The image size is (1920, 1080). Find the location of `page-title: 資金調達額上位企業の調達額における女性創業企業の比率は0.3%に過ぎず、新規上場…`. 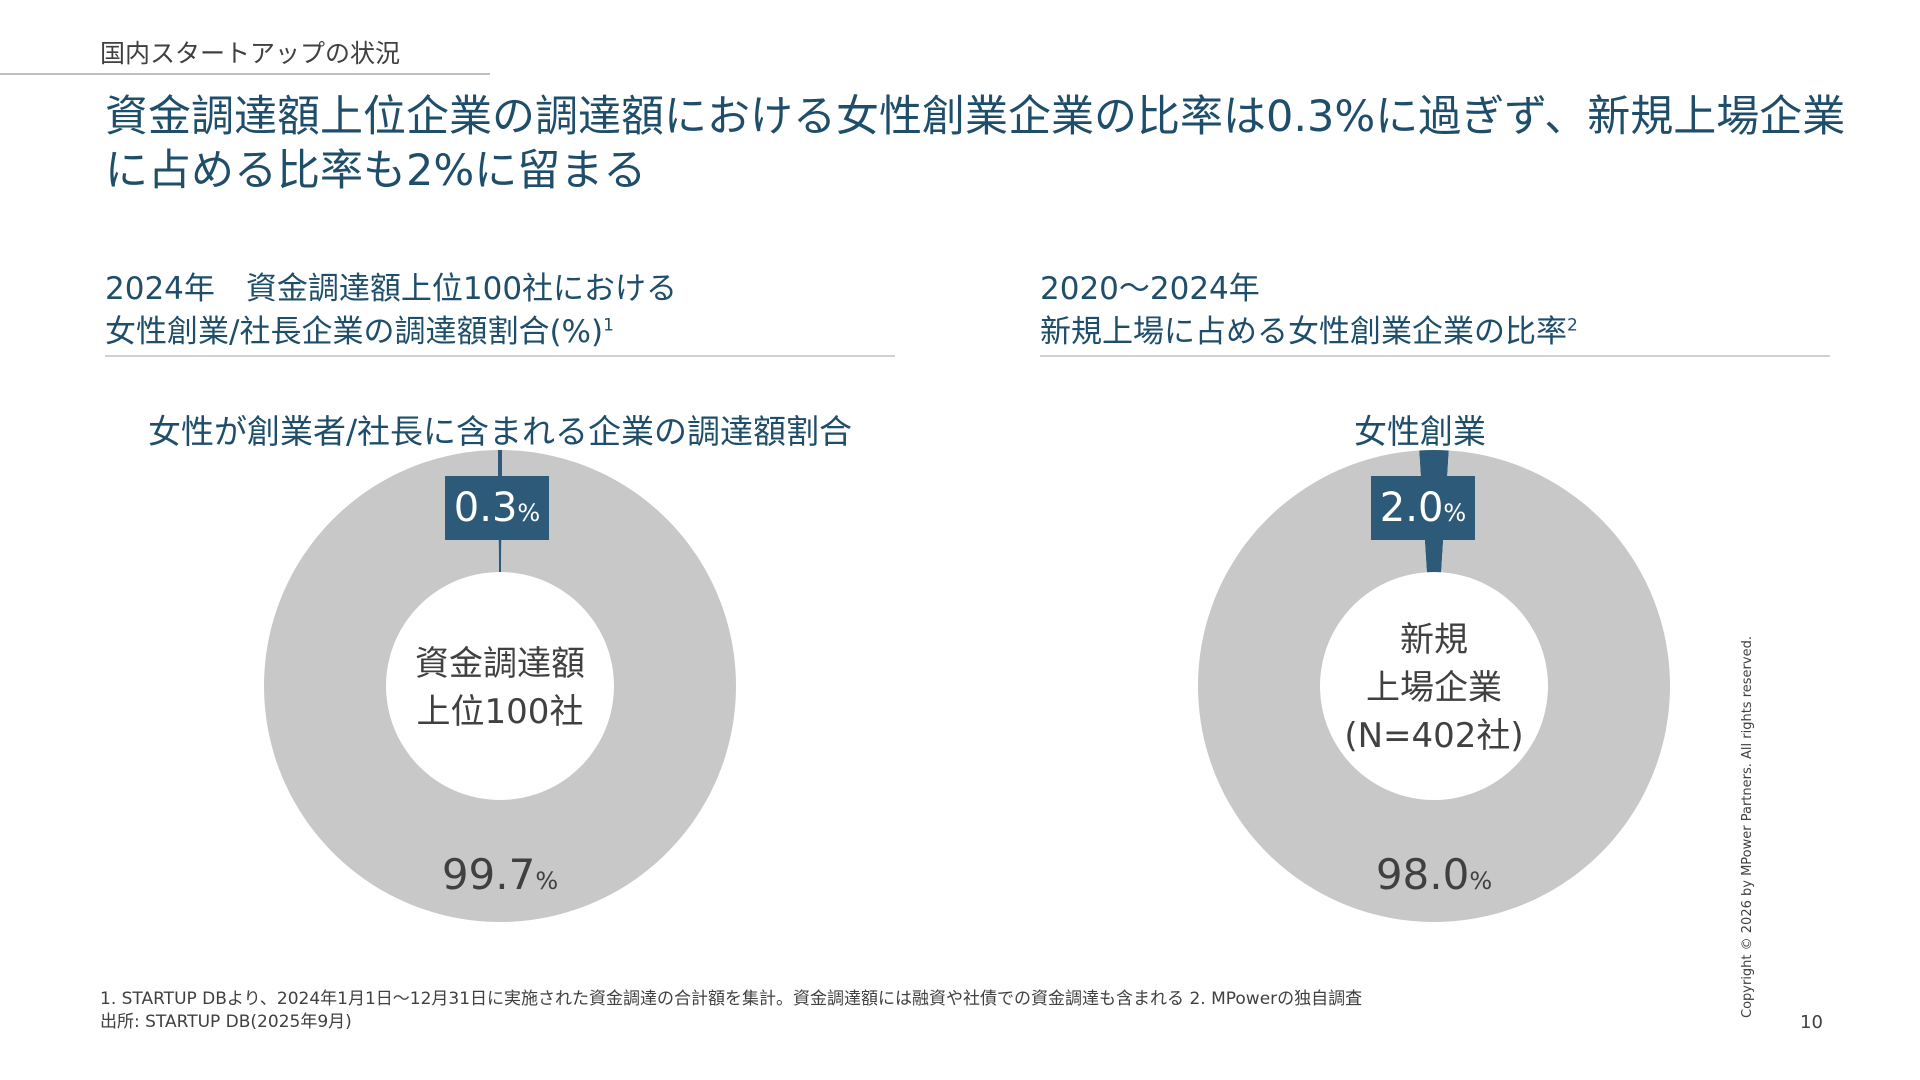

page-title: 資金調達額上位企業の調達額における女性創業企業の比率は0.3%に過ぎず、新規上場… is located at coordinates (975, 144).